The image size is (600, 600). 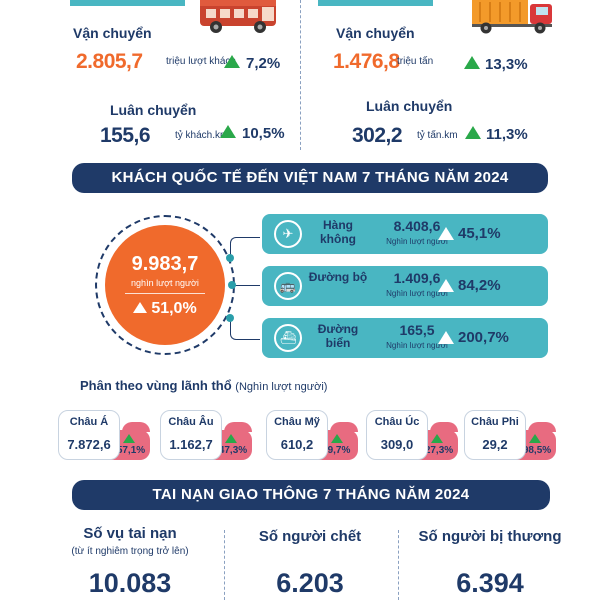 What do you see at coordinates (288, 338) in the screenshot?
I see `ship-icon: ⛴` at bounding box center [288, 338].